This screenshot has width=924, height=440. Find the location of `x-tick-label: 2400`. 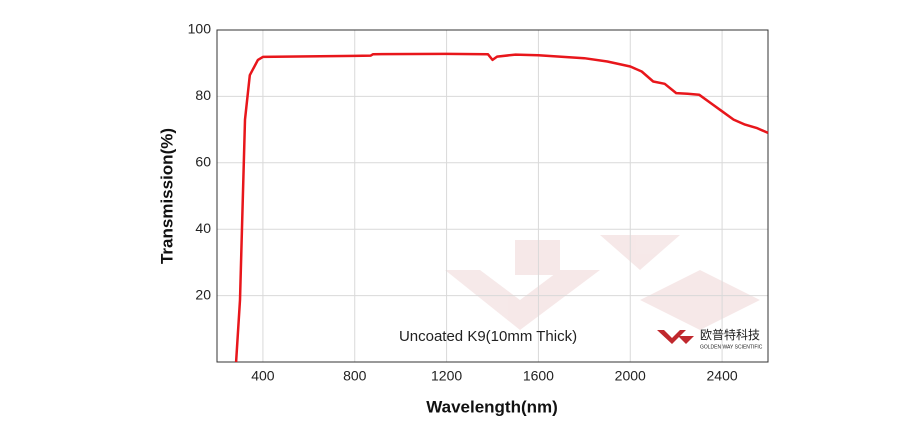

x-tick-label: 2400 is located at coordinates (722, 376).